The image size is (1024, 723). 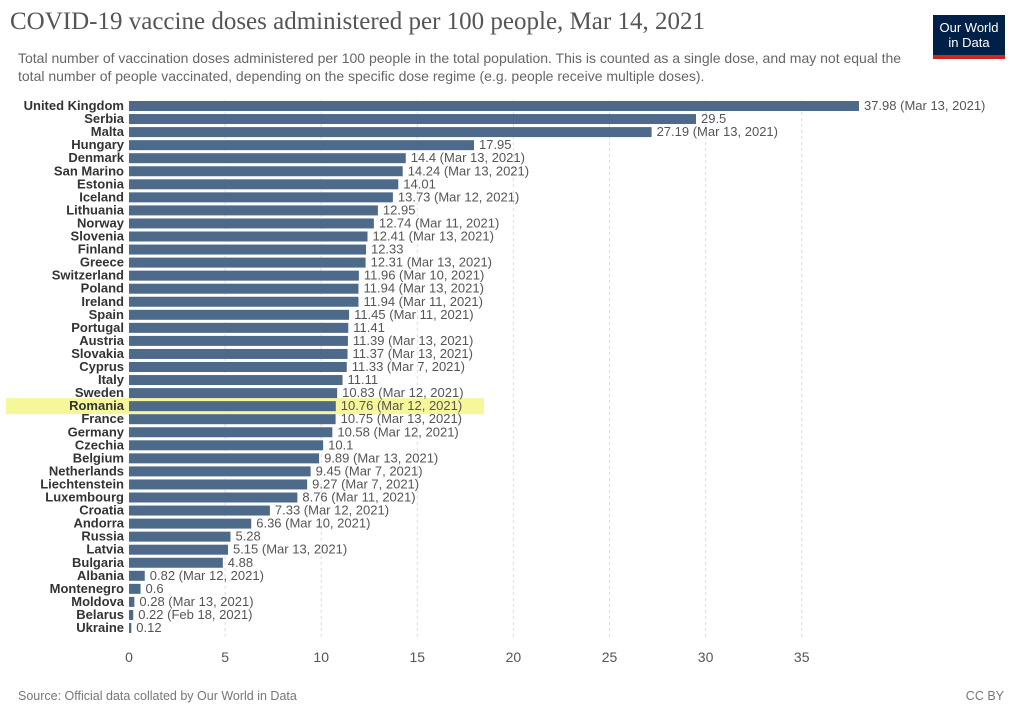 What do you see at coordinates (423, 288) in the screenshot?
I see `value-label: 11.94 (Mar 13, 2021)` at bounding box center [423, 288].